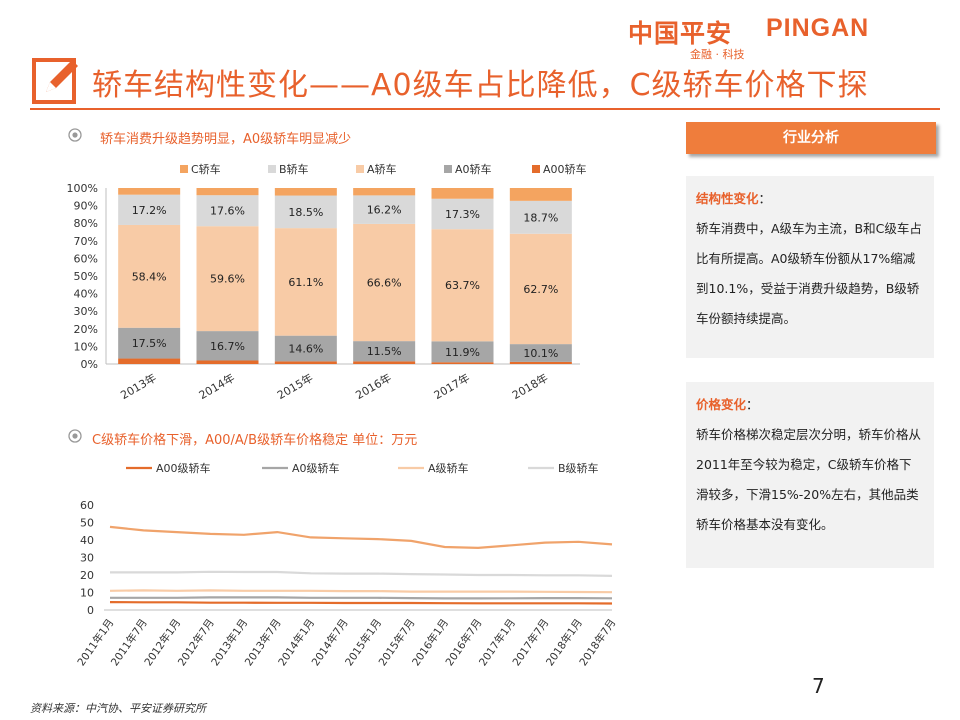 This screenshot has width=960, height=720. I want to click on y-tick-label: 60, so click(87, 505).